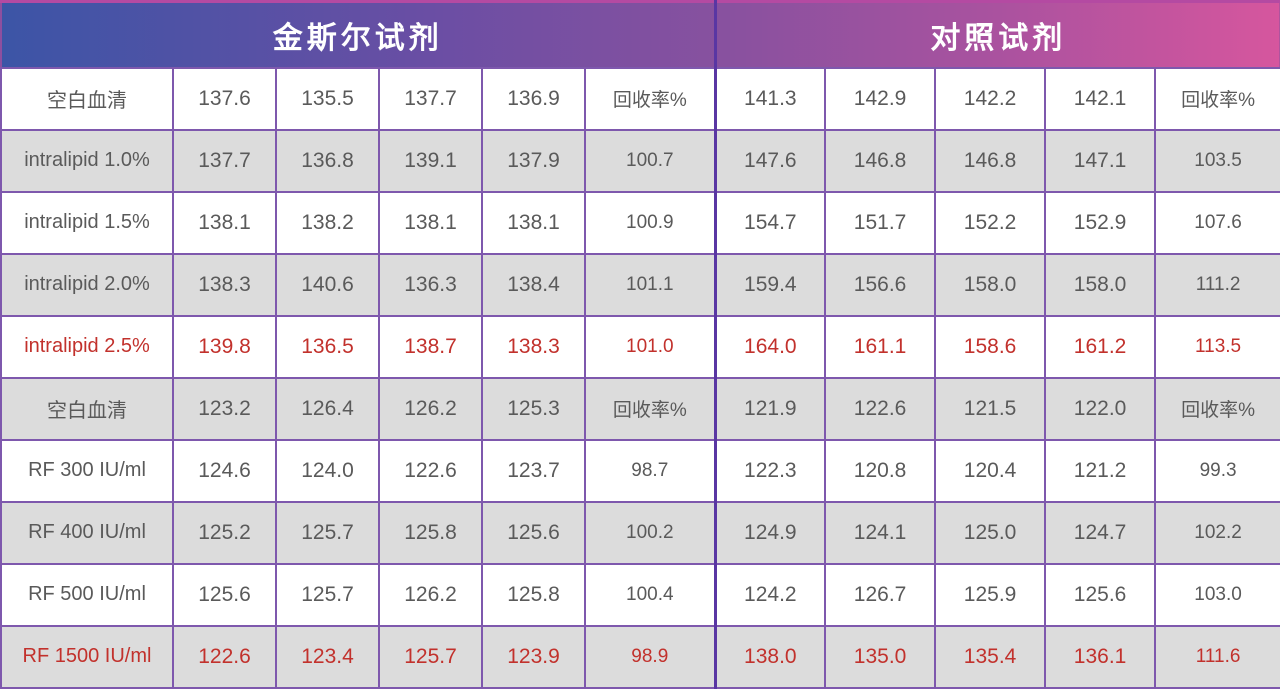 The height and width of the screenshot is (689, 1280). I want to click on recovery-cell: 100.9, so click(650, 222).